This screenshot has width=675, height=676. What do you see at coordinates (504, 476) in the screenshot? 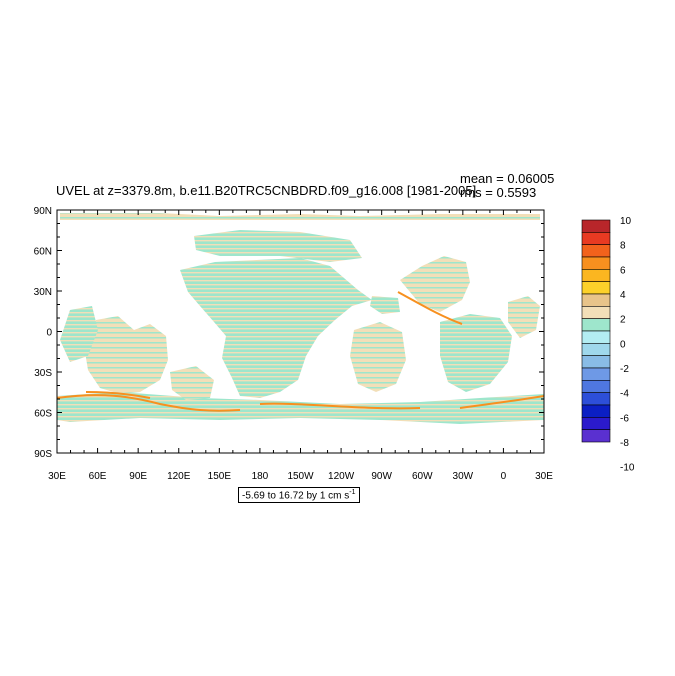
I see `x-tick-label: 0` at bounding box center [504, 476].